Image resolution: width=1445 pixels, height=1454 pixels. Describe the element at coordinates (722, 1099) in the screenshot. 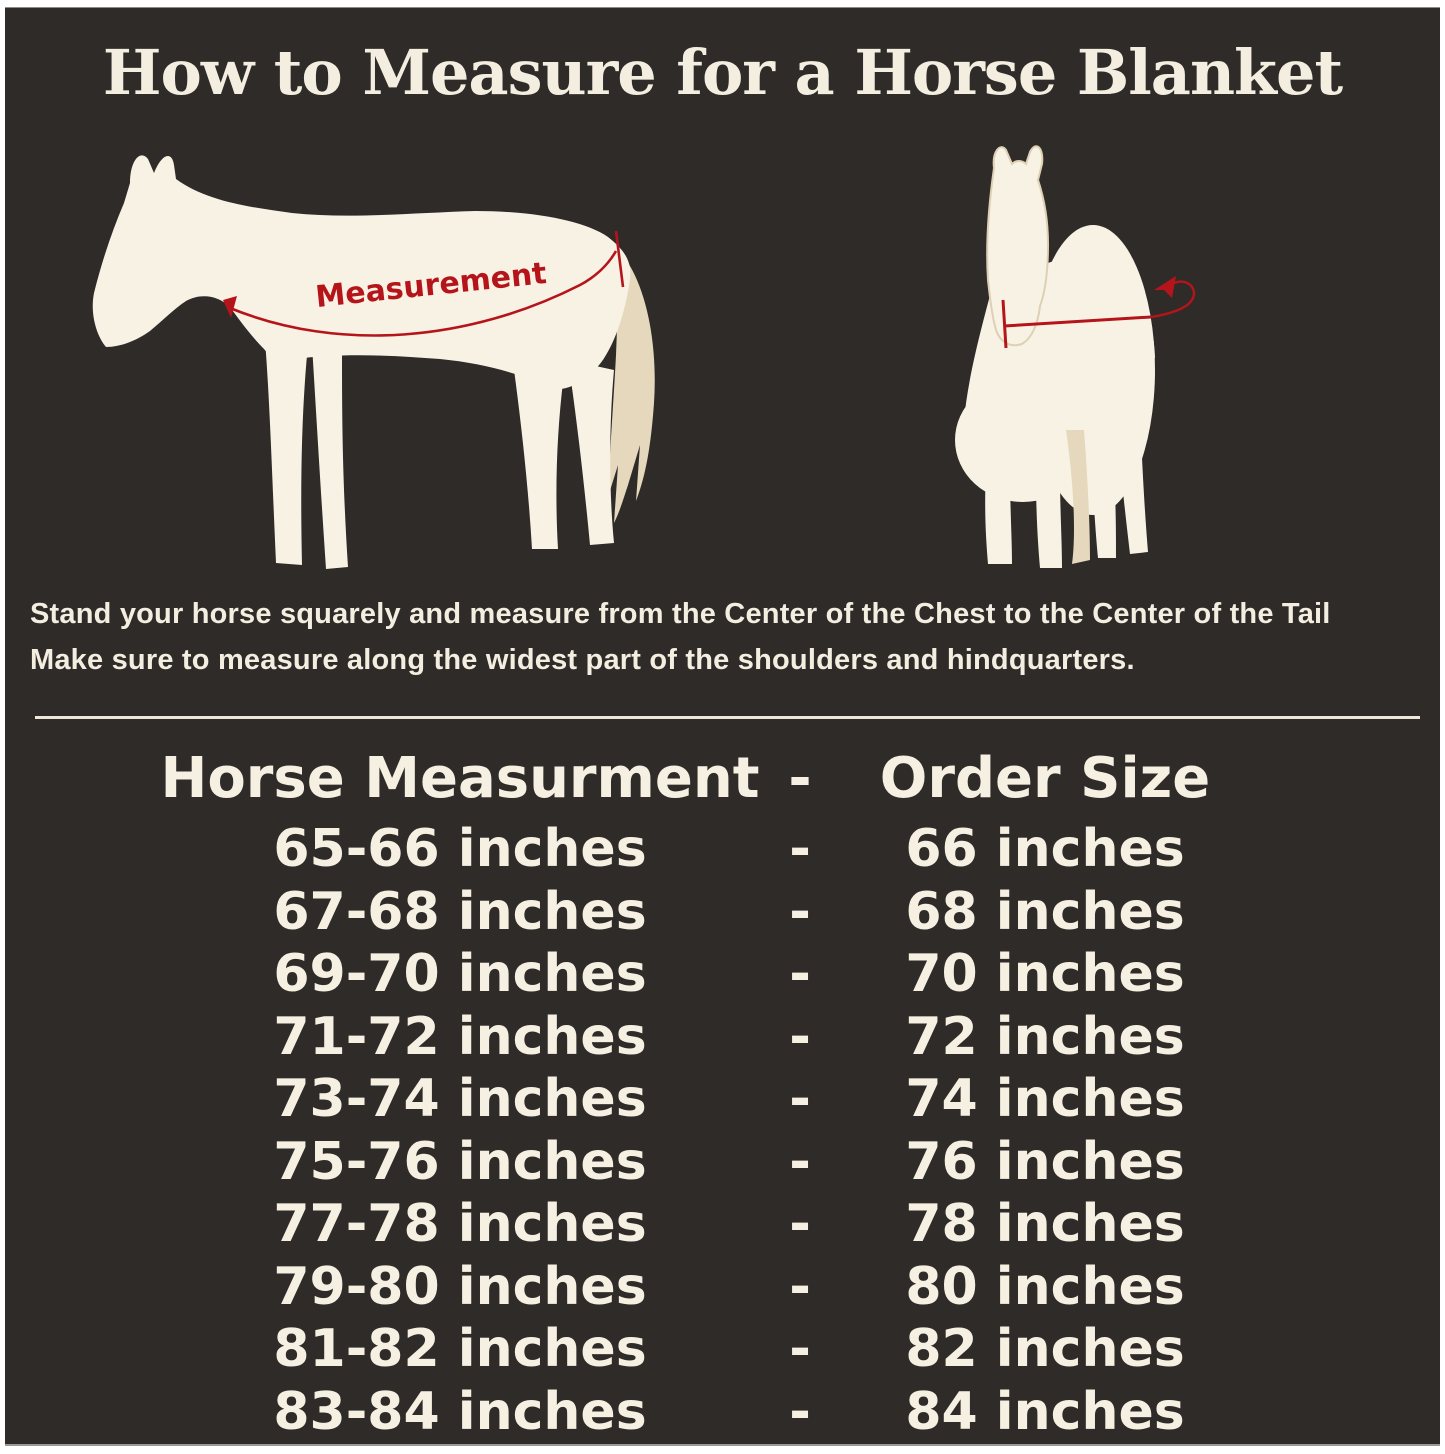

I see `table-row: 73-74 inches - 74 inches` at that location.